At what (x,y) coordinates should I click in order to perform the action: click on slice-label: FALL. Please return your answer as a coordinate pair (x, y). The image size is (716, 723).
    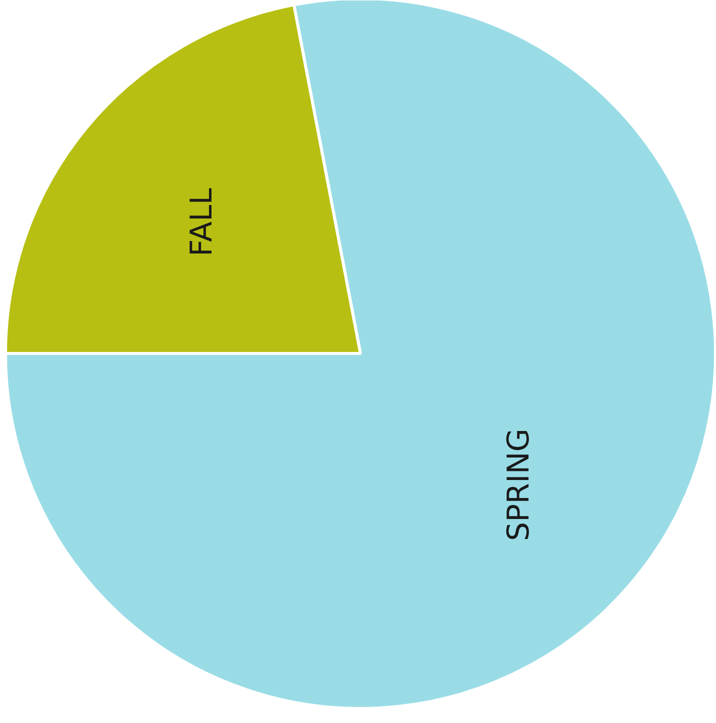
    Looking at the image, I should click on (202, 222).